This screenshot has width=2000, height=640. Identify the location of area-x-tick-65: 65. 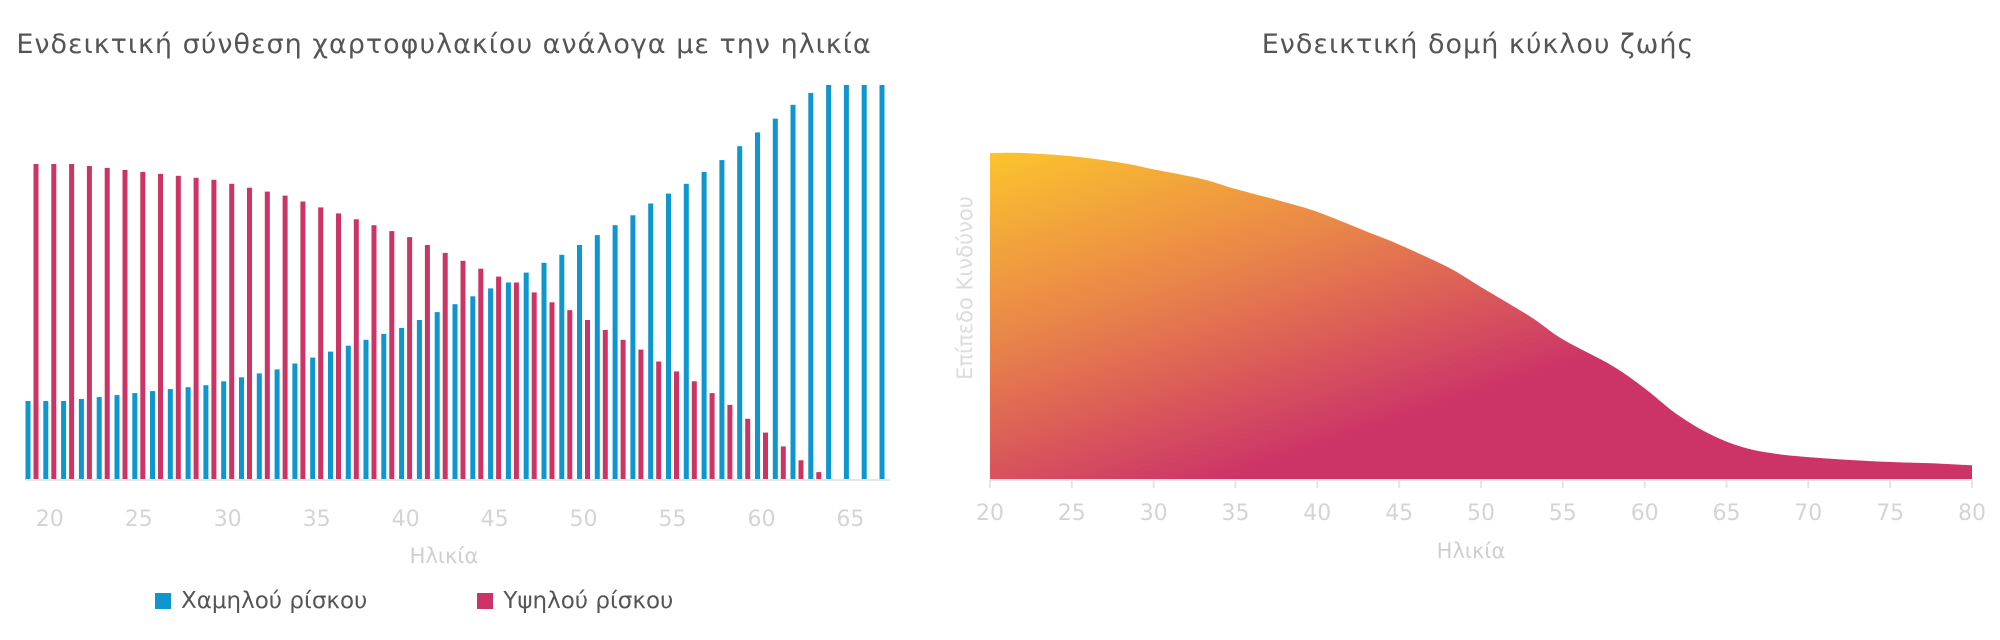
(1727, 513).